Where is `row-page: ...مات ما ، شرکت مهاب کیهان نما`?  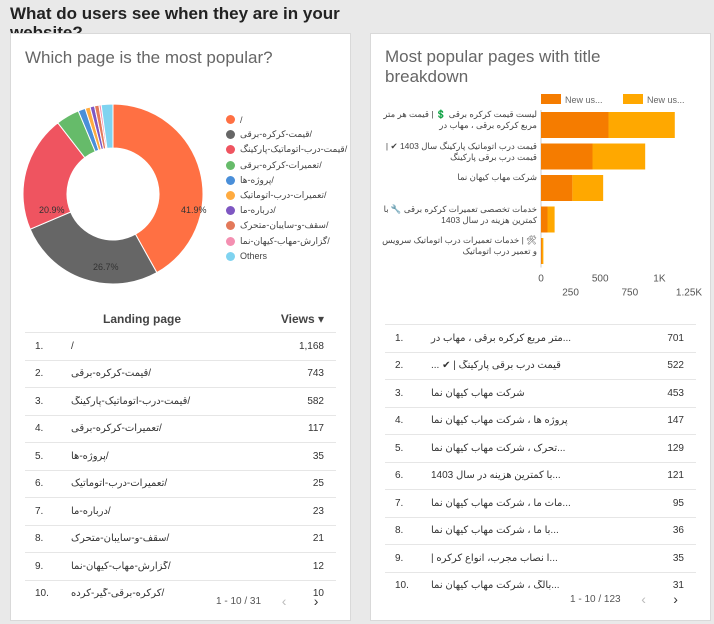
row-page: ...مات ما ، شرکت مهاب کیهان نما is located at coordinates (501, 503).